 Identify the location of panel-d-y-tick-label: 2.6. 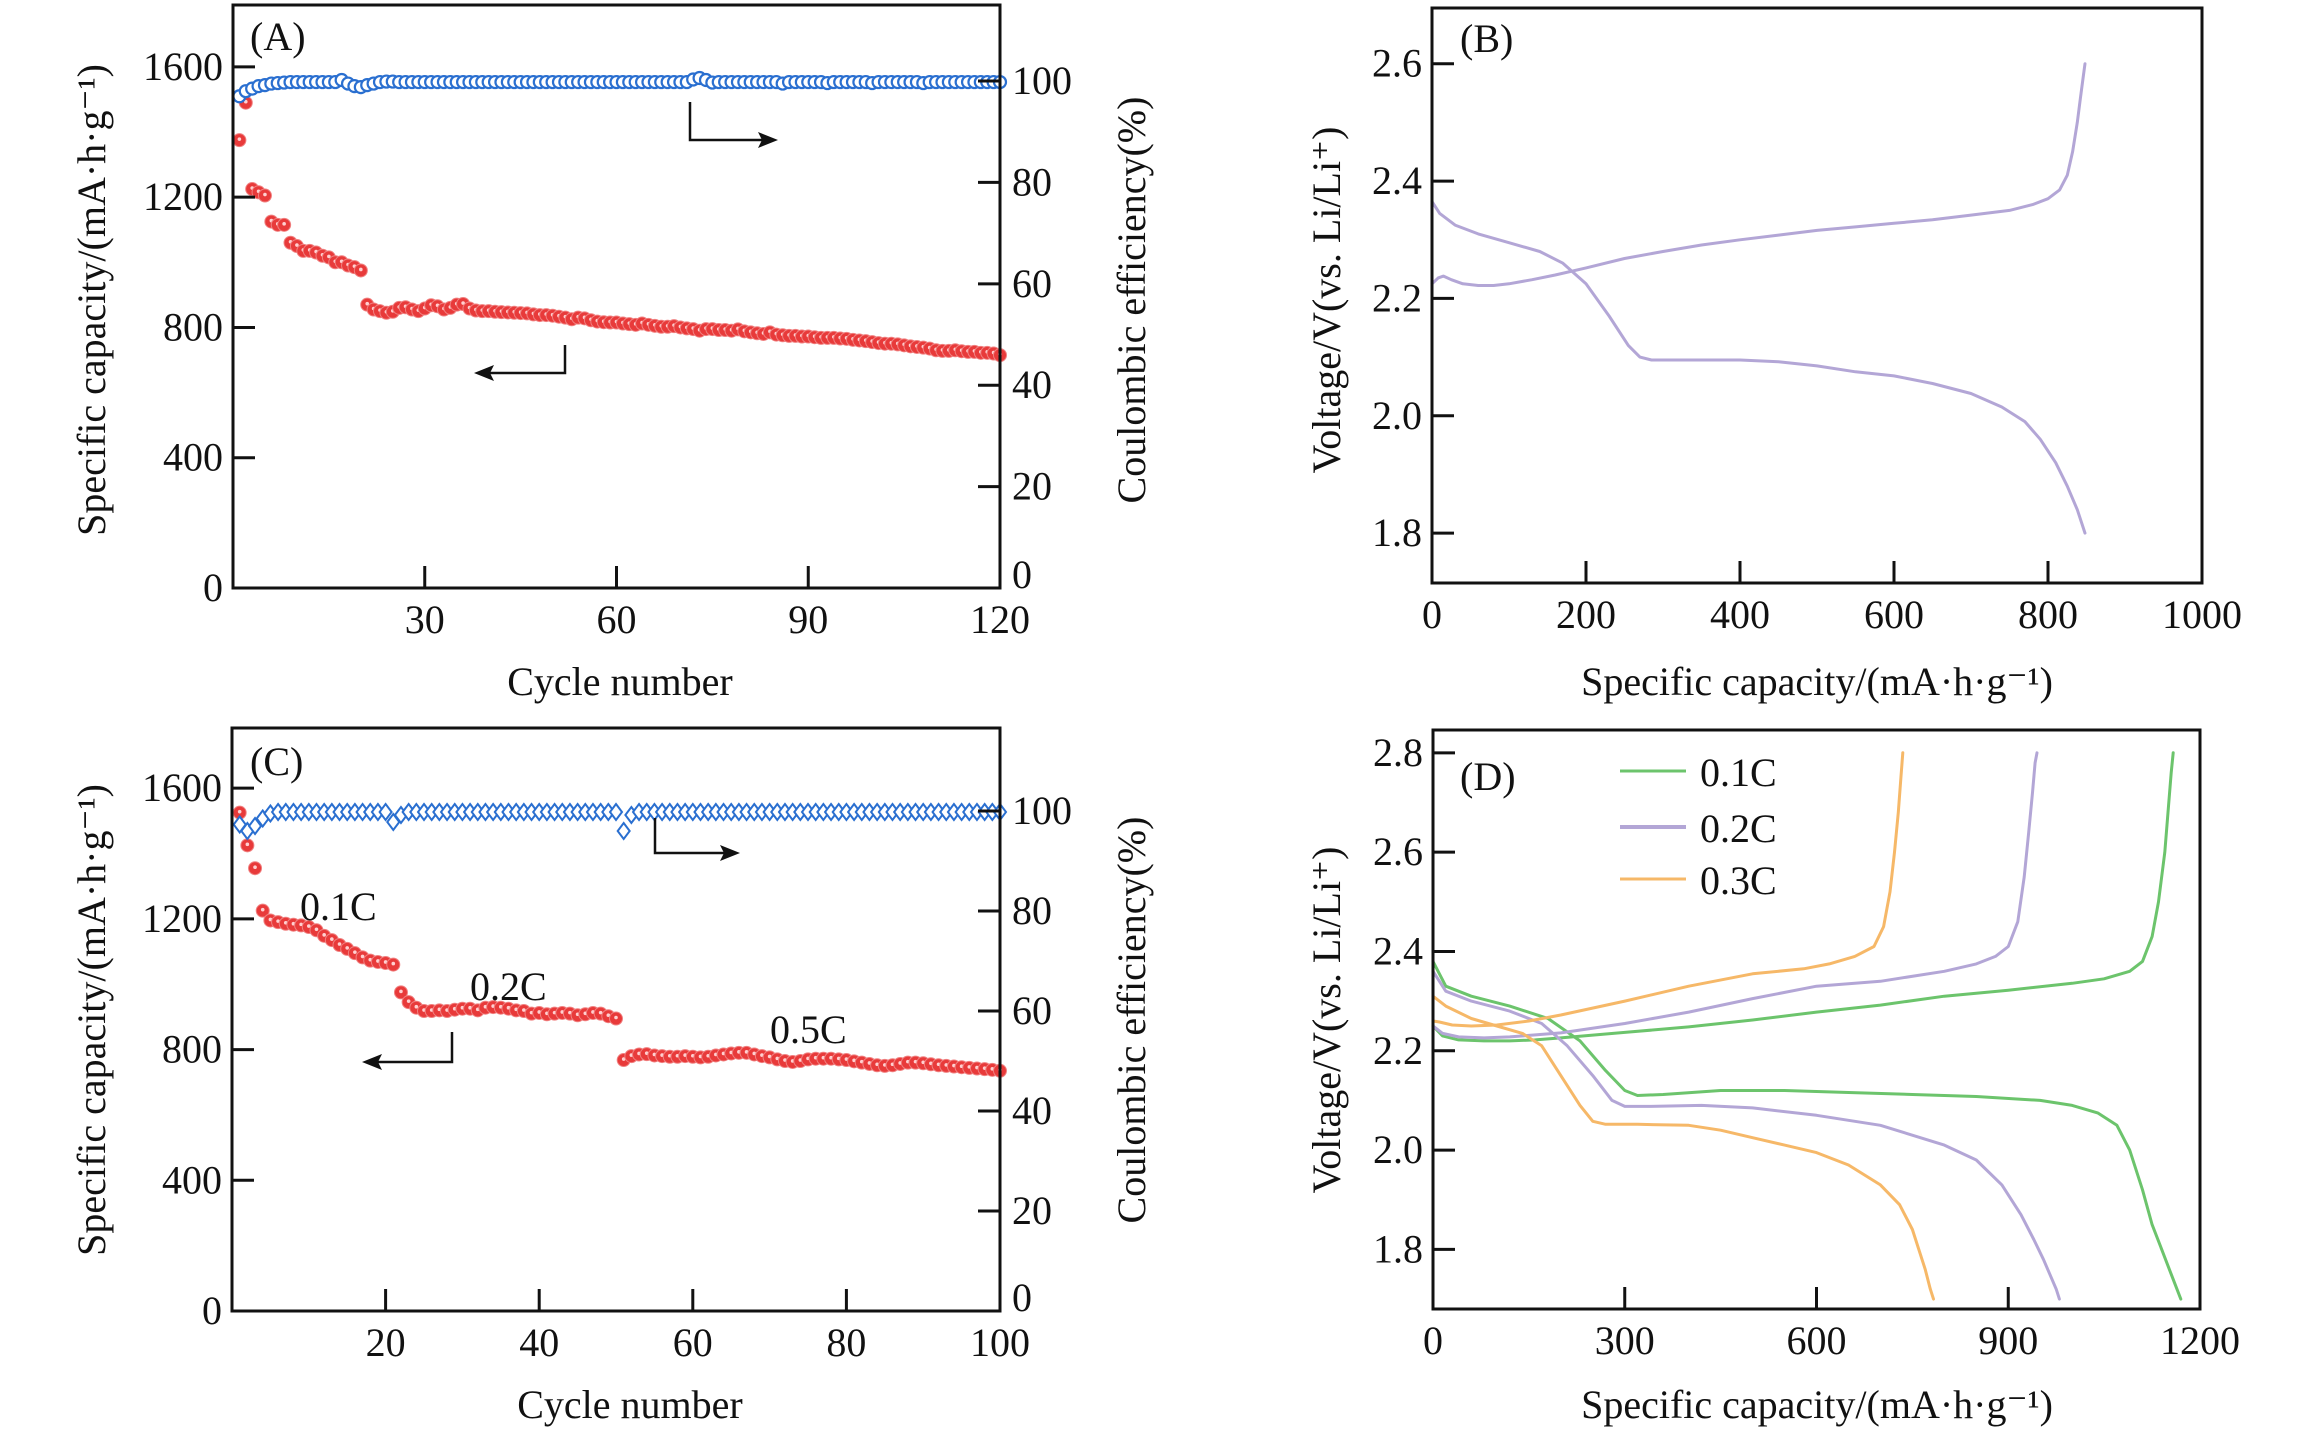
(1398, 851).